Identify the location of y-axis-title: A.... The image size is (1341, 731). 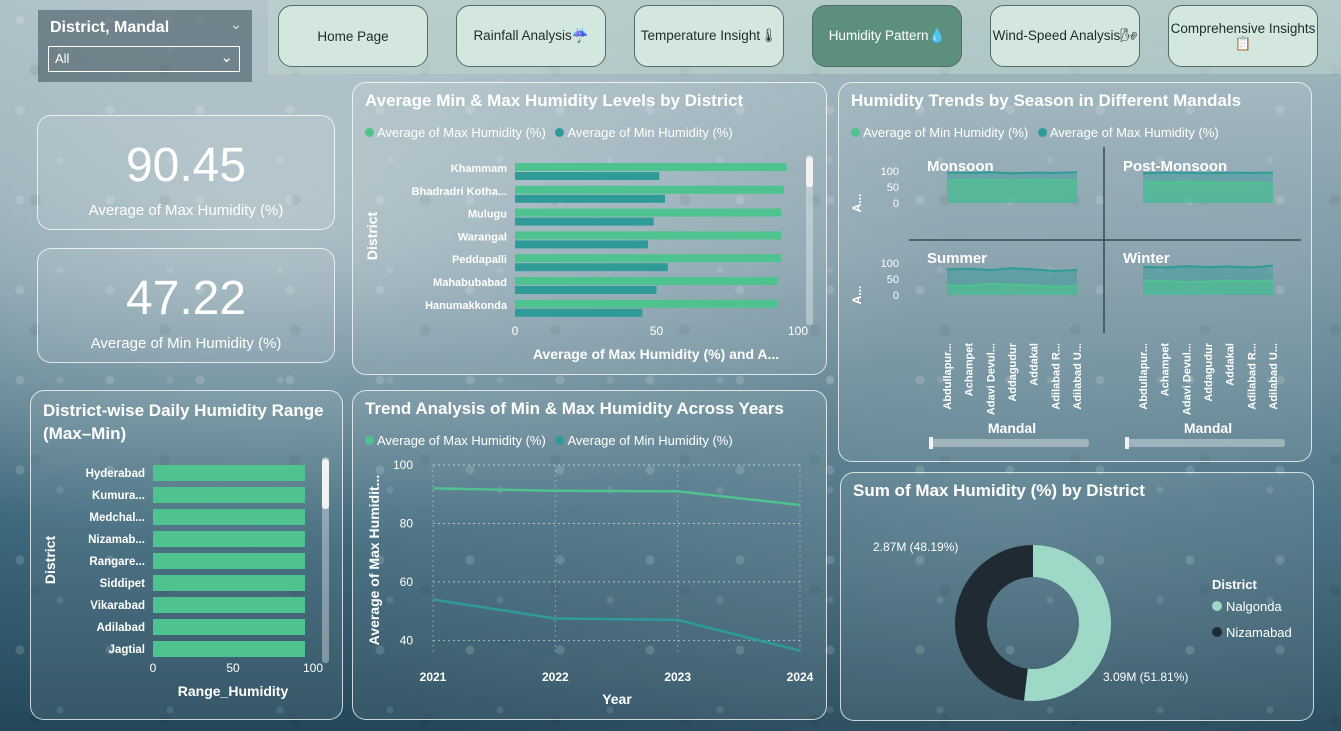
(857, 203).